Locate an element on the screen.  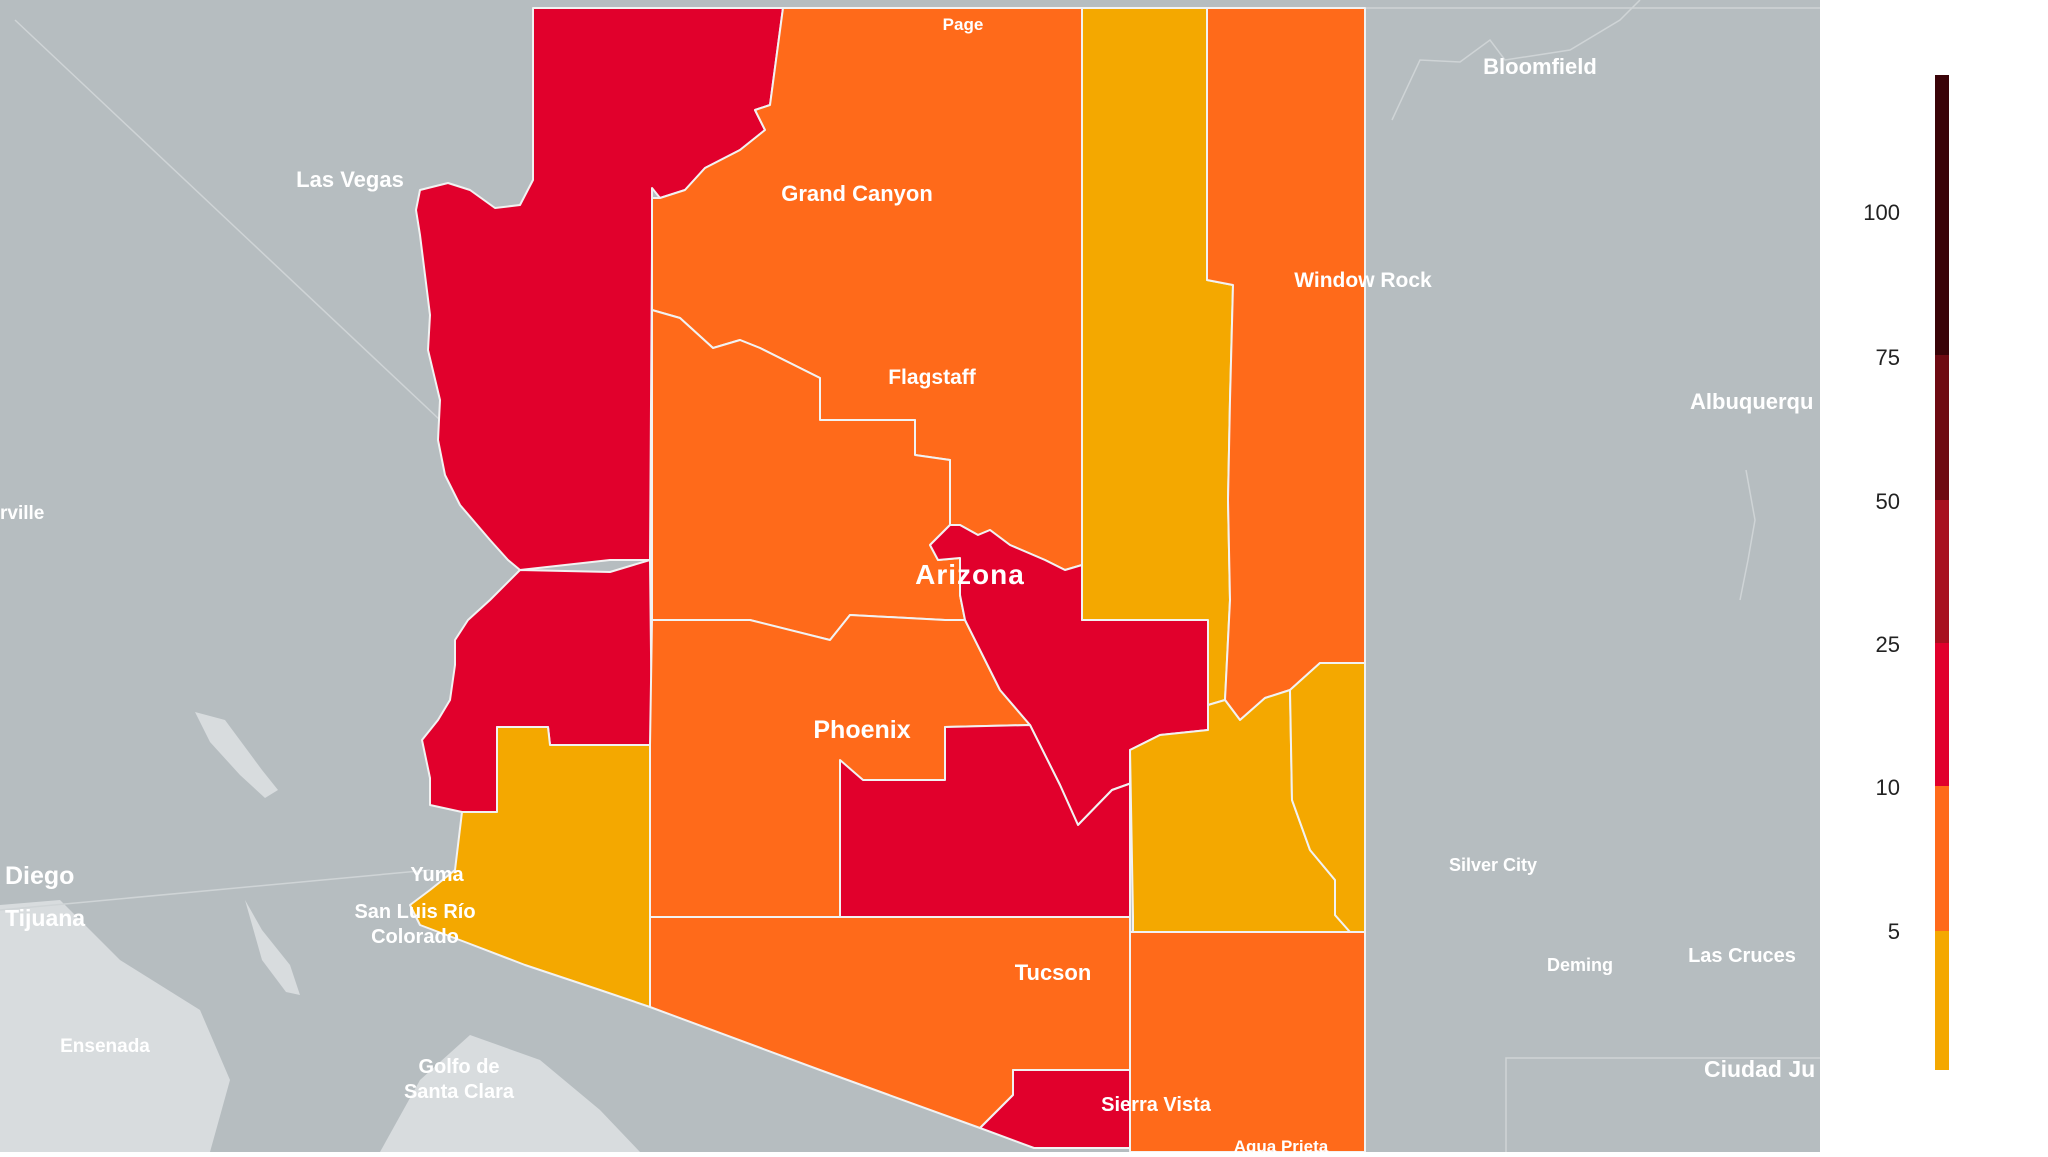
river-rio-grande is located at coordinates (1747, 535).